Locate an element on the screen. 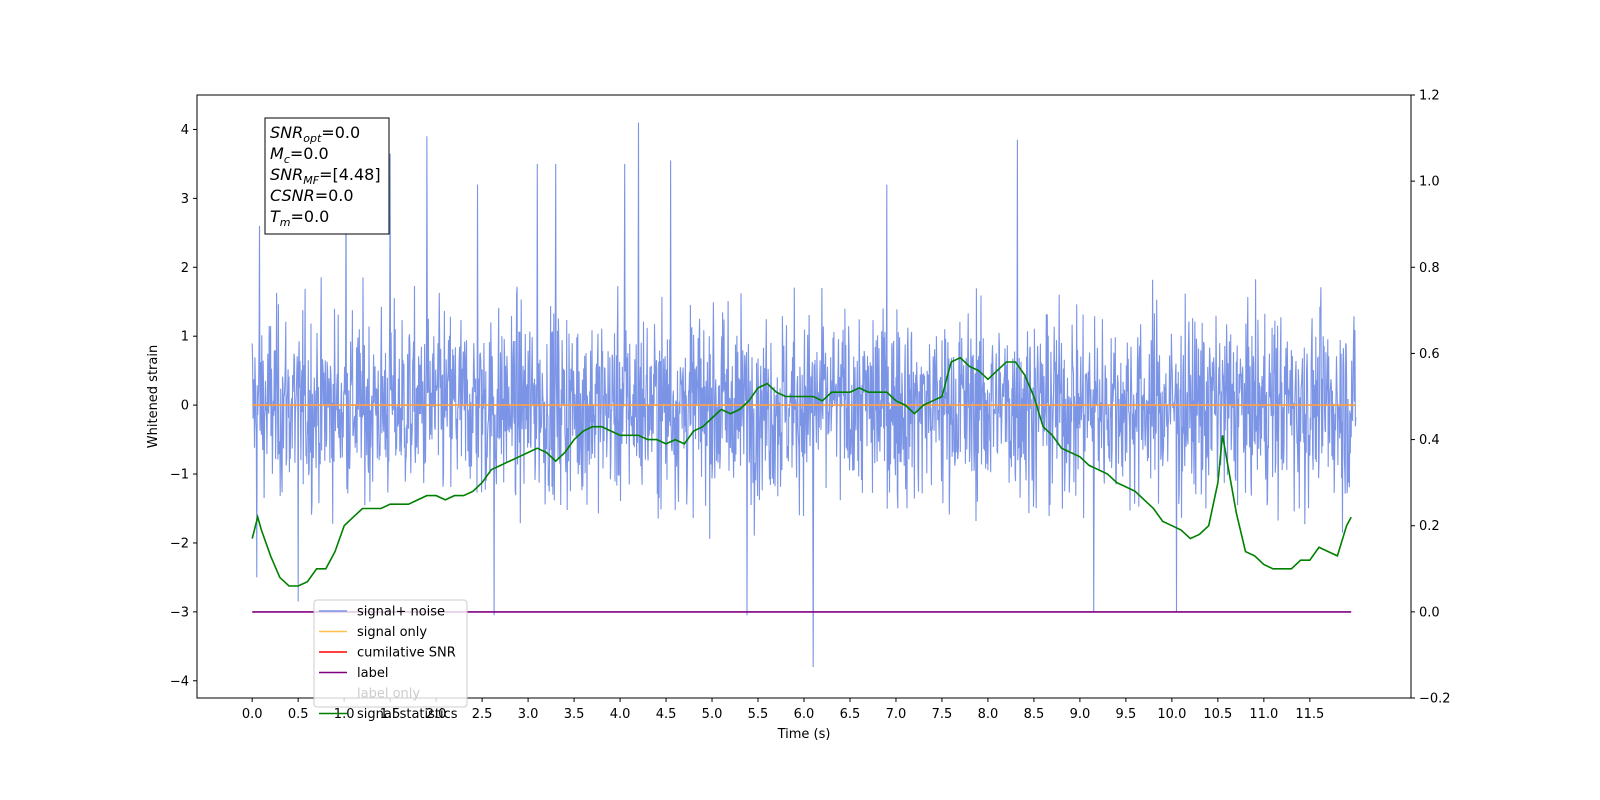 The image size is (1600, 800). y-tick-label: −1 is located at coordinates (179, 475).